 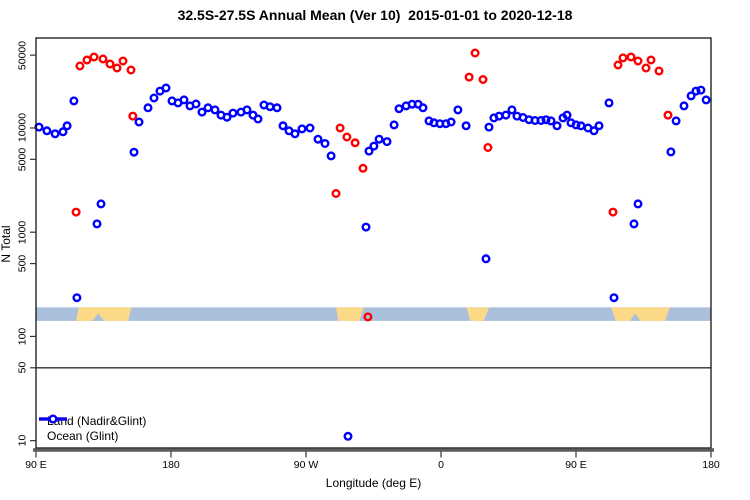 I want to click on ocean-legend-symbol-icon, so click(x=53, y=419).